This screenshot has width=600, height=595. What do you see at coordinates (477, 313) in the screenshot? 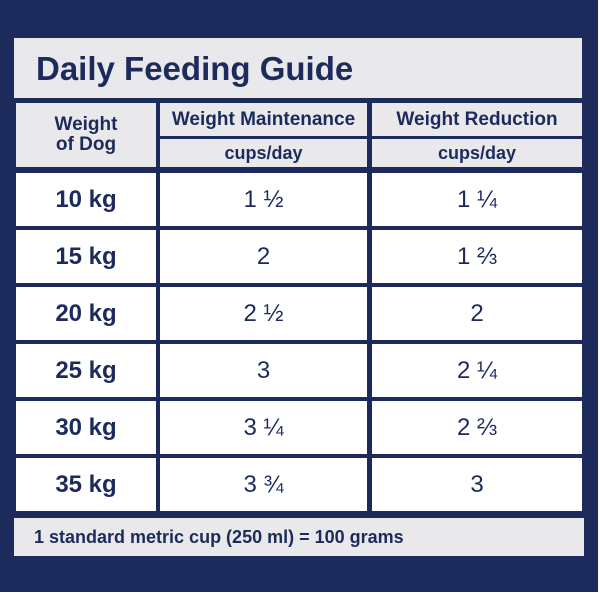
I see `row-reduction-20kg: 2` at bounding box center [477, 313].